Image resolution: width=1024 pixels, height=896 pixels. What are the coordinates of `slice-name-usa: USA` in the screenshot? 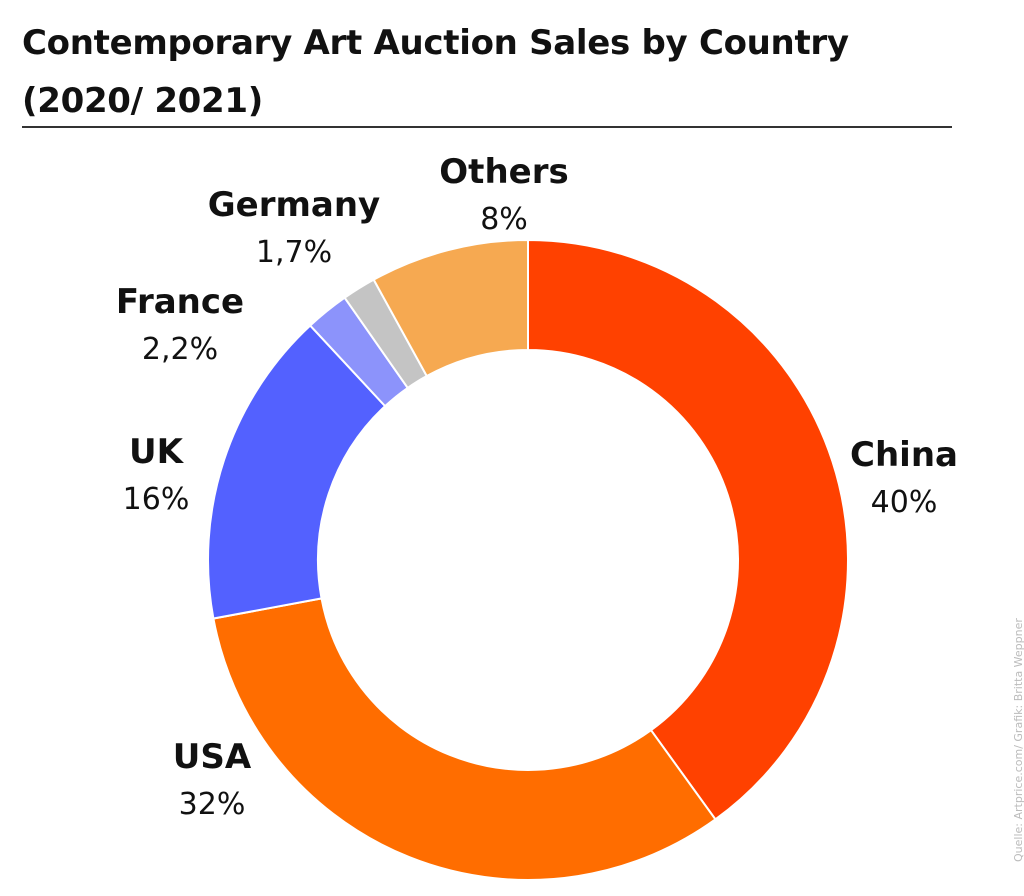 It's located at (212, 757).